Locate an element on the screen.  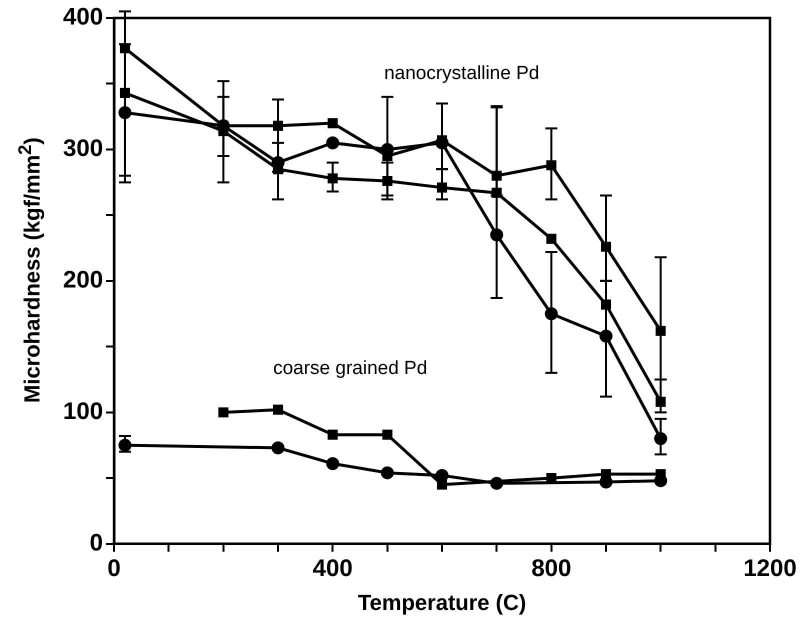
y-tick-label: 100 is located at coordinates (83, 411).